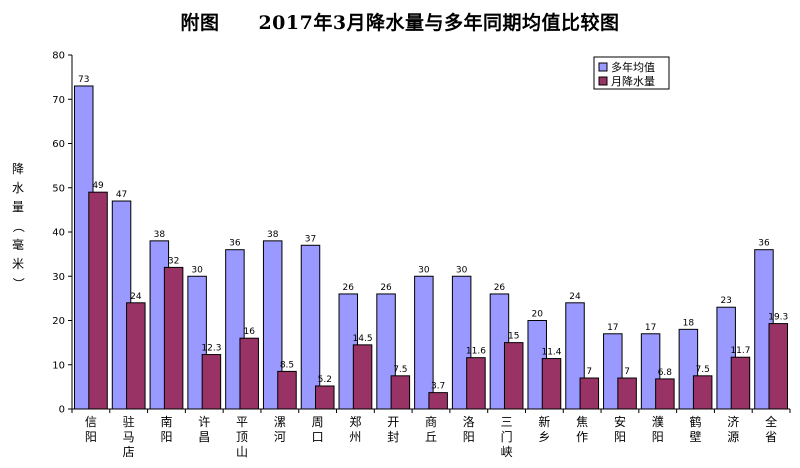 Image resolution: width=800 pixels, height=468 pixels. I want to click on x-tick-label: 昌, so click(204, 437).